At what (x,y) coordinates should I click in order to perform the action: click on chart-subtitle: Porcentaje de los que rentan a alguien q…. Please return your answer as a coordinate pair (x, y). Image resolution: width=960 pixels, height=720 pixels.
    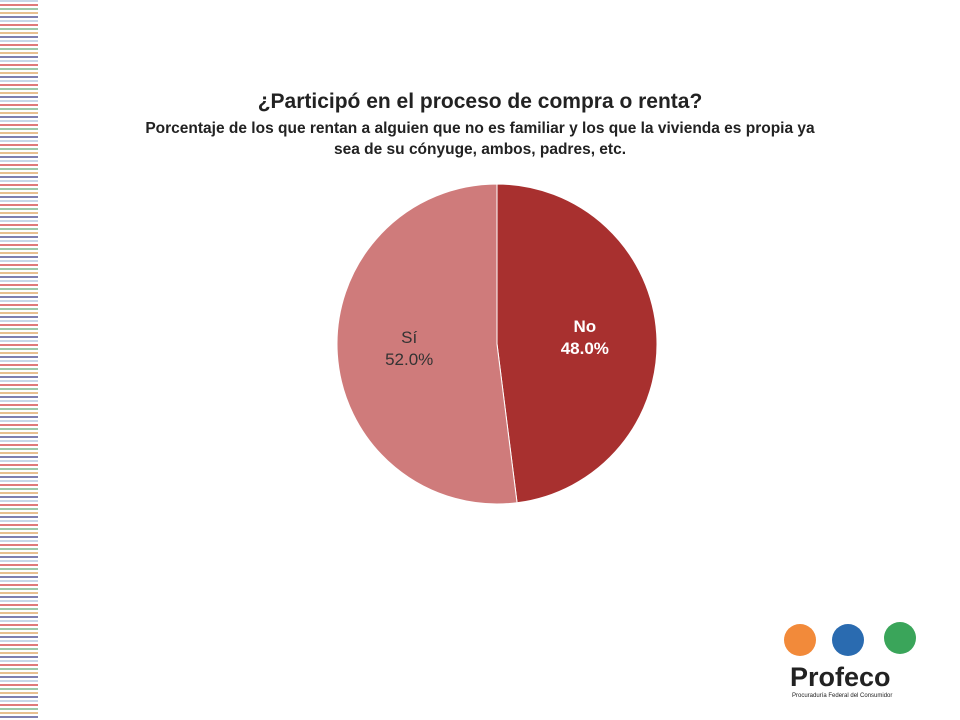
    Looking at the image, I should click on (480, 139).